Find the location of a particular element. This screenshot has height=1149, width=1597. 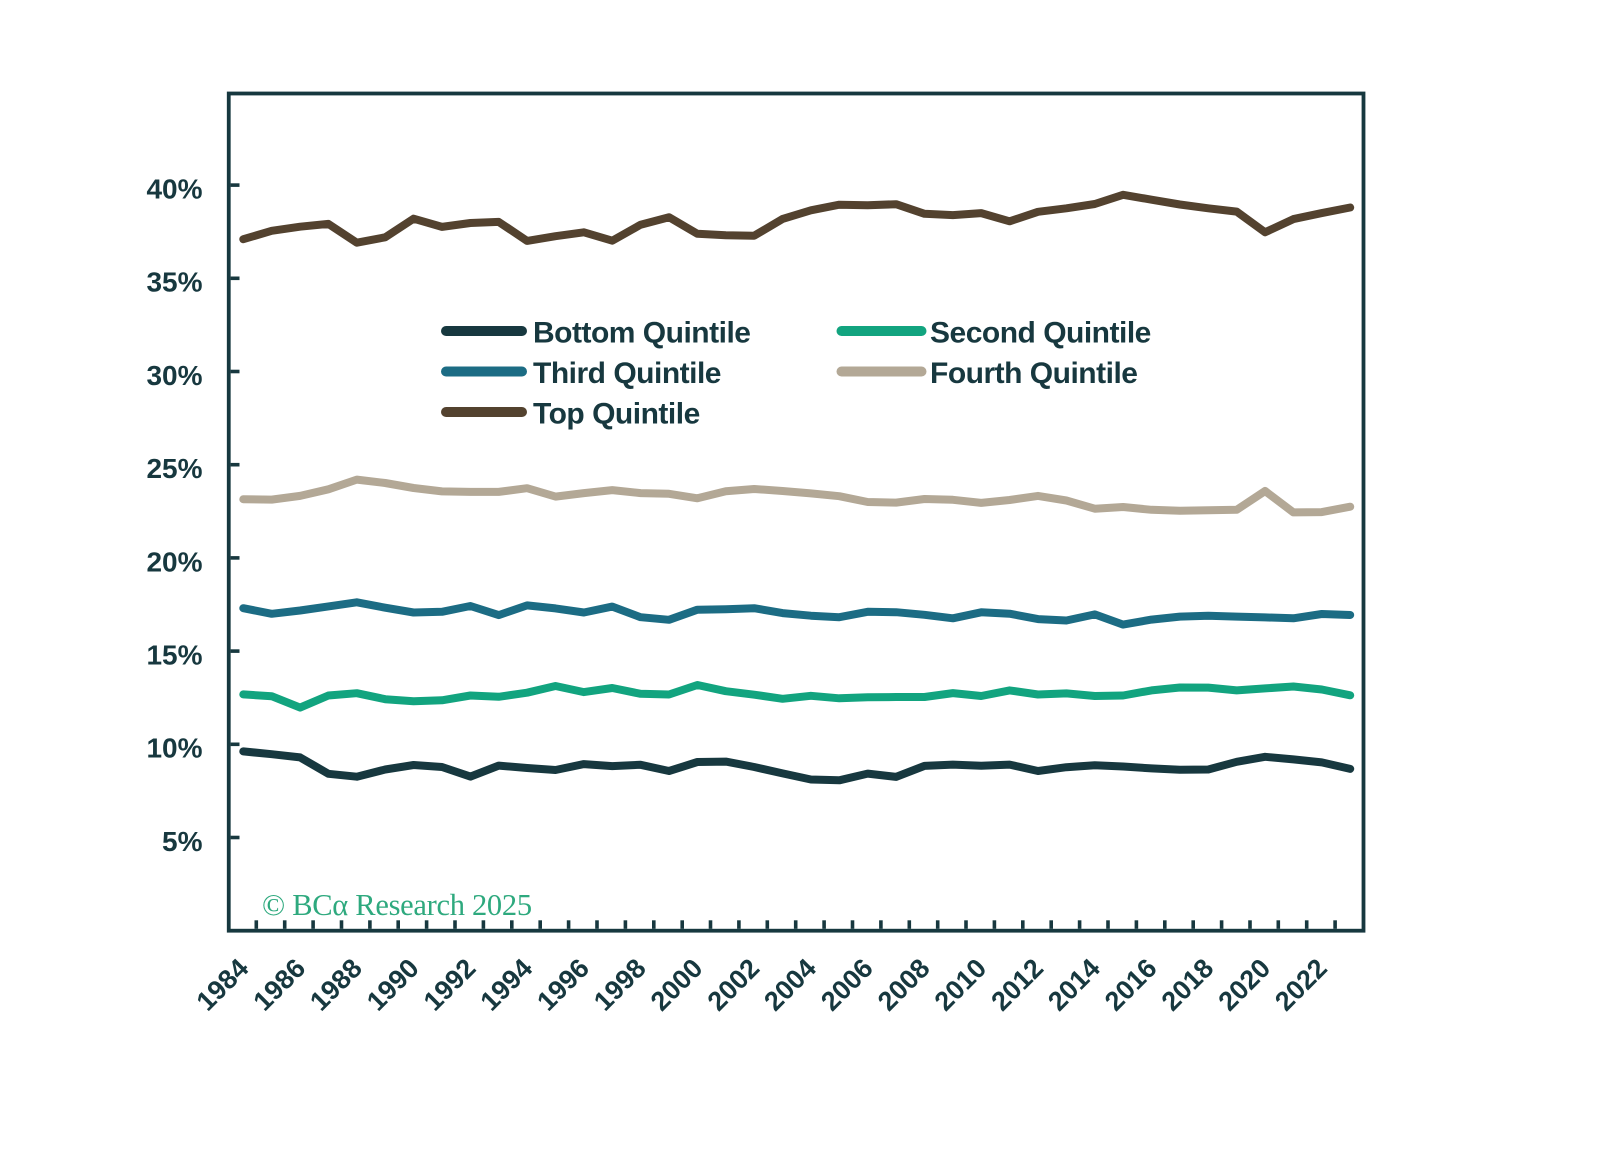

svg-text: 25% is located at coordinates (174, 468).